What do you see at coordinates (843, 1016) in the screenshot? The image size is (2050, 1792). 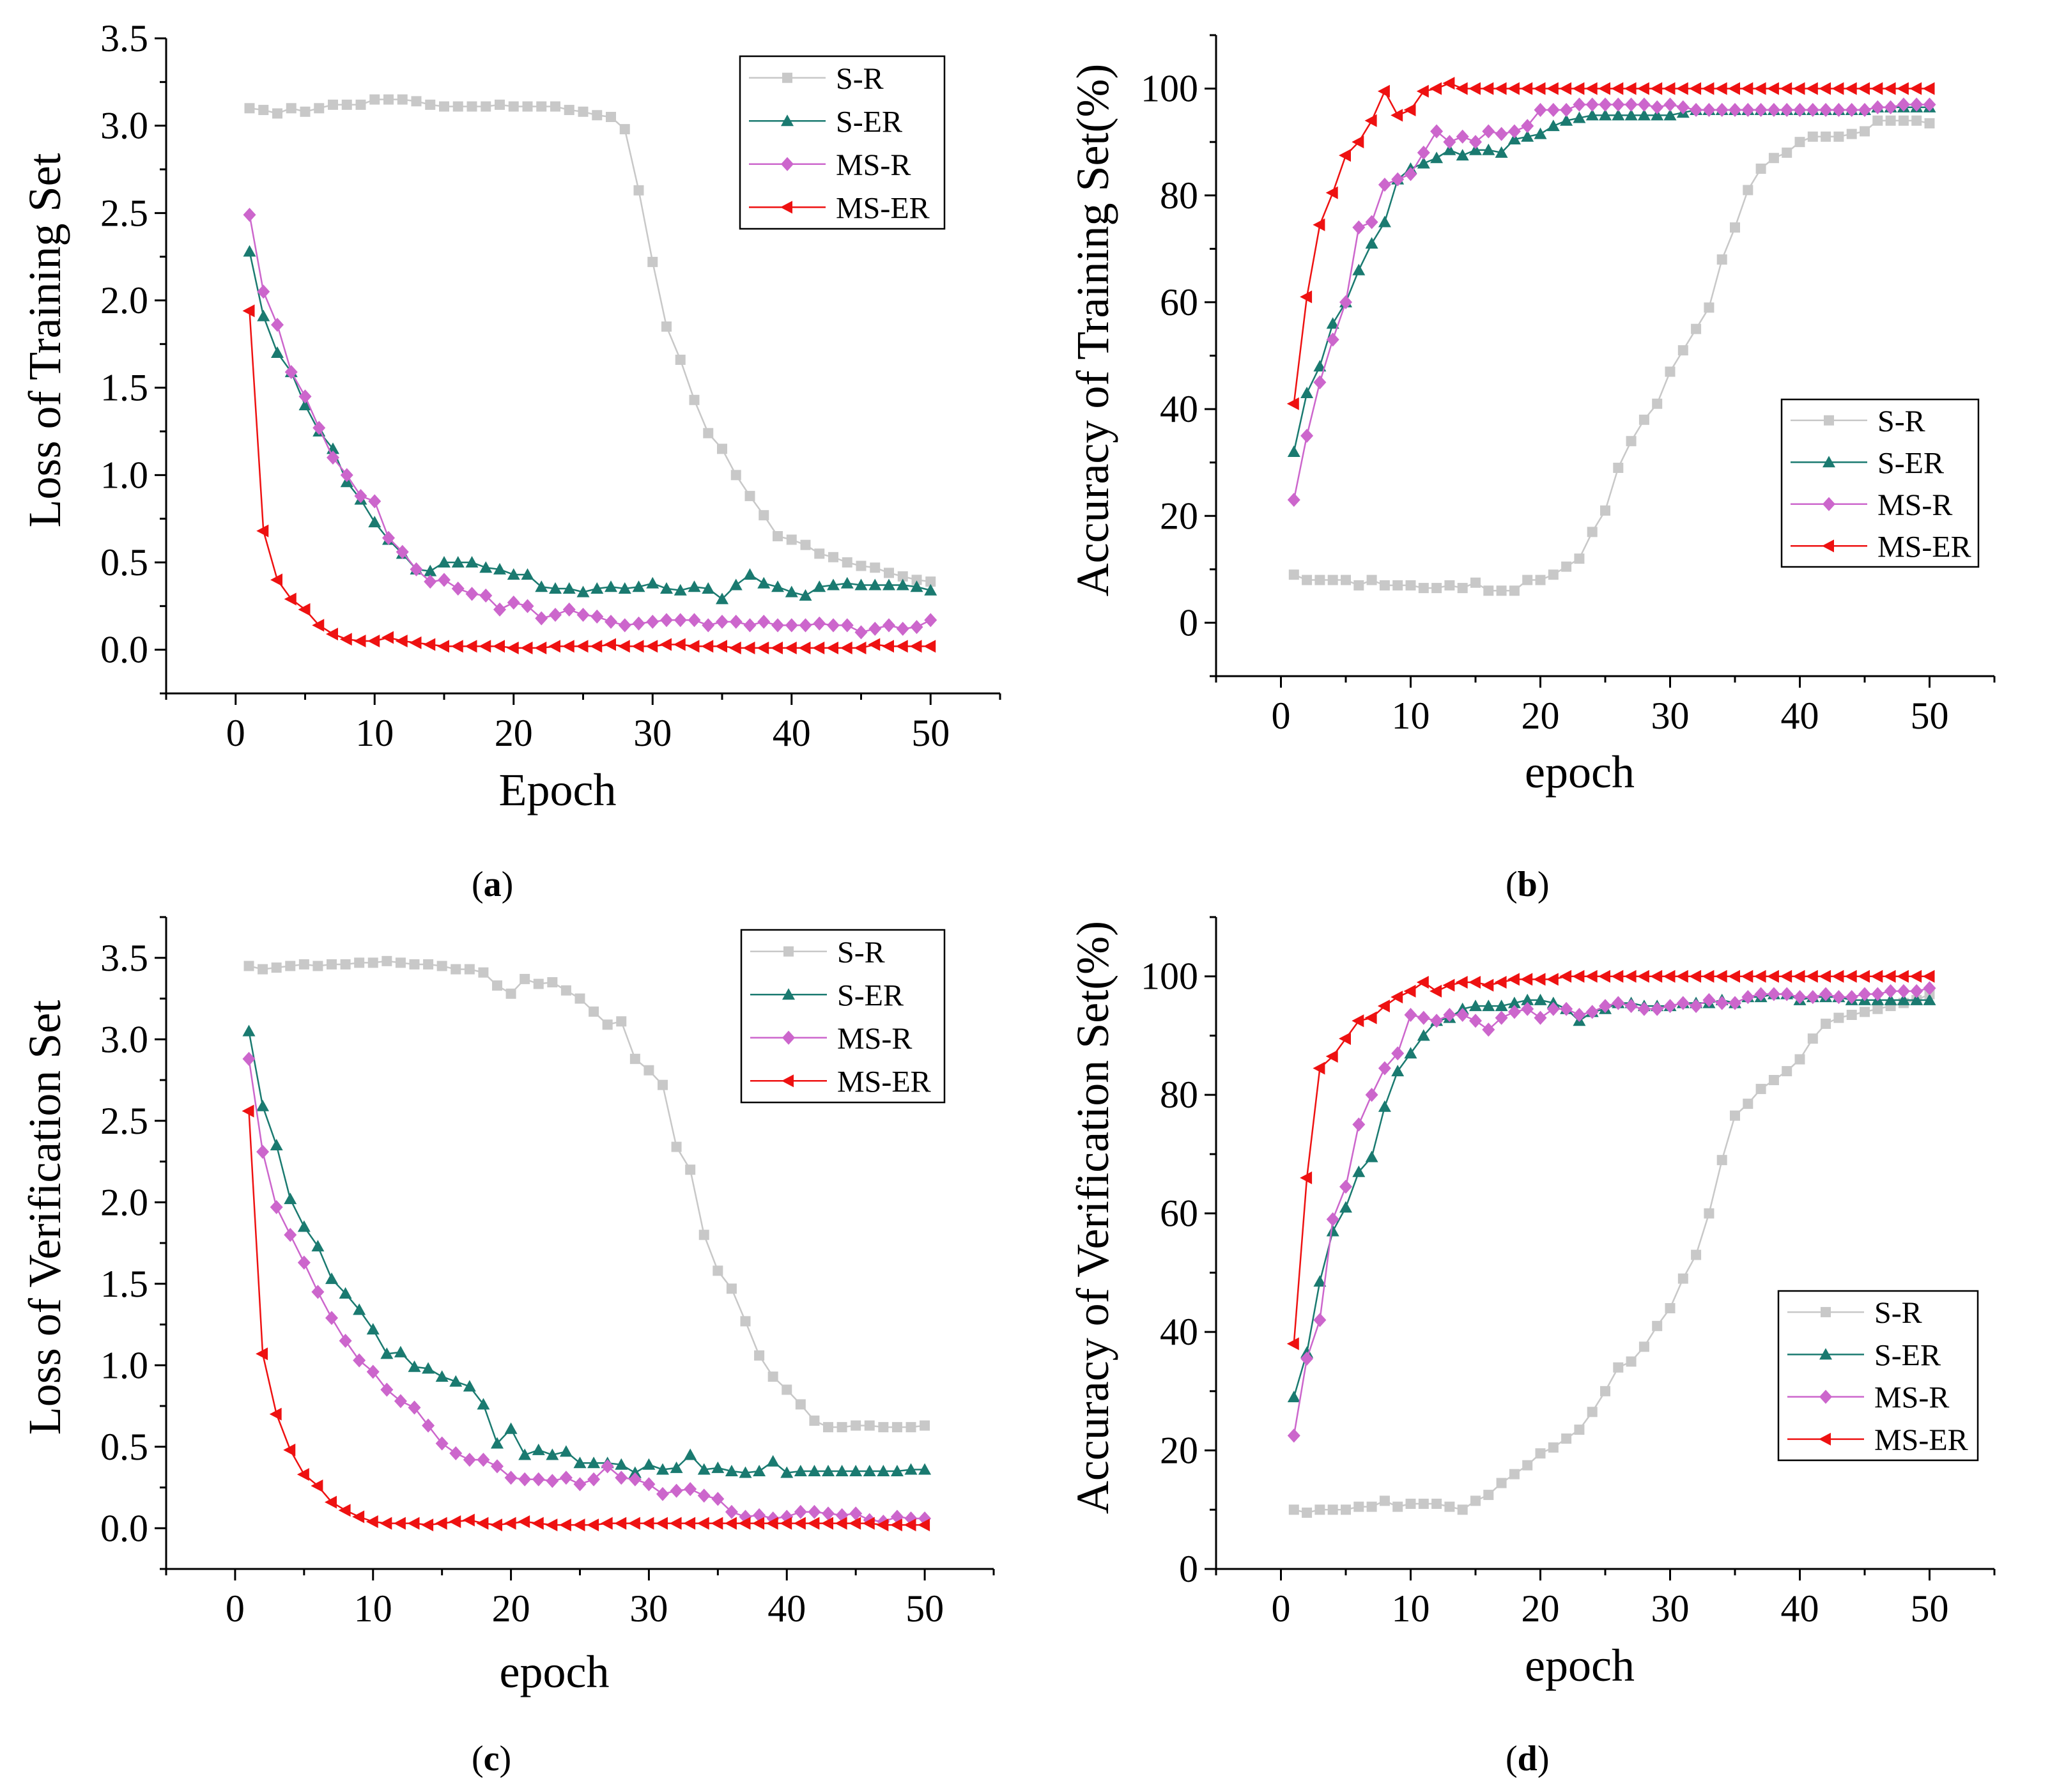 I see `legend-box` at bounding box center [843, 1016].